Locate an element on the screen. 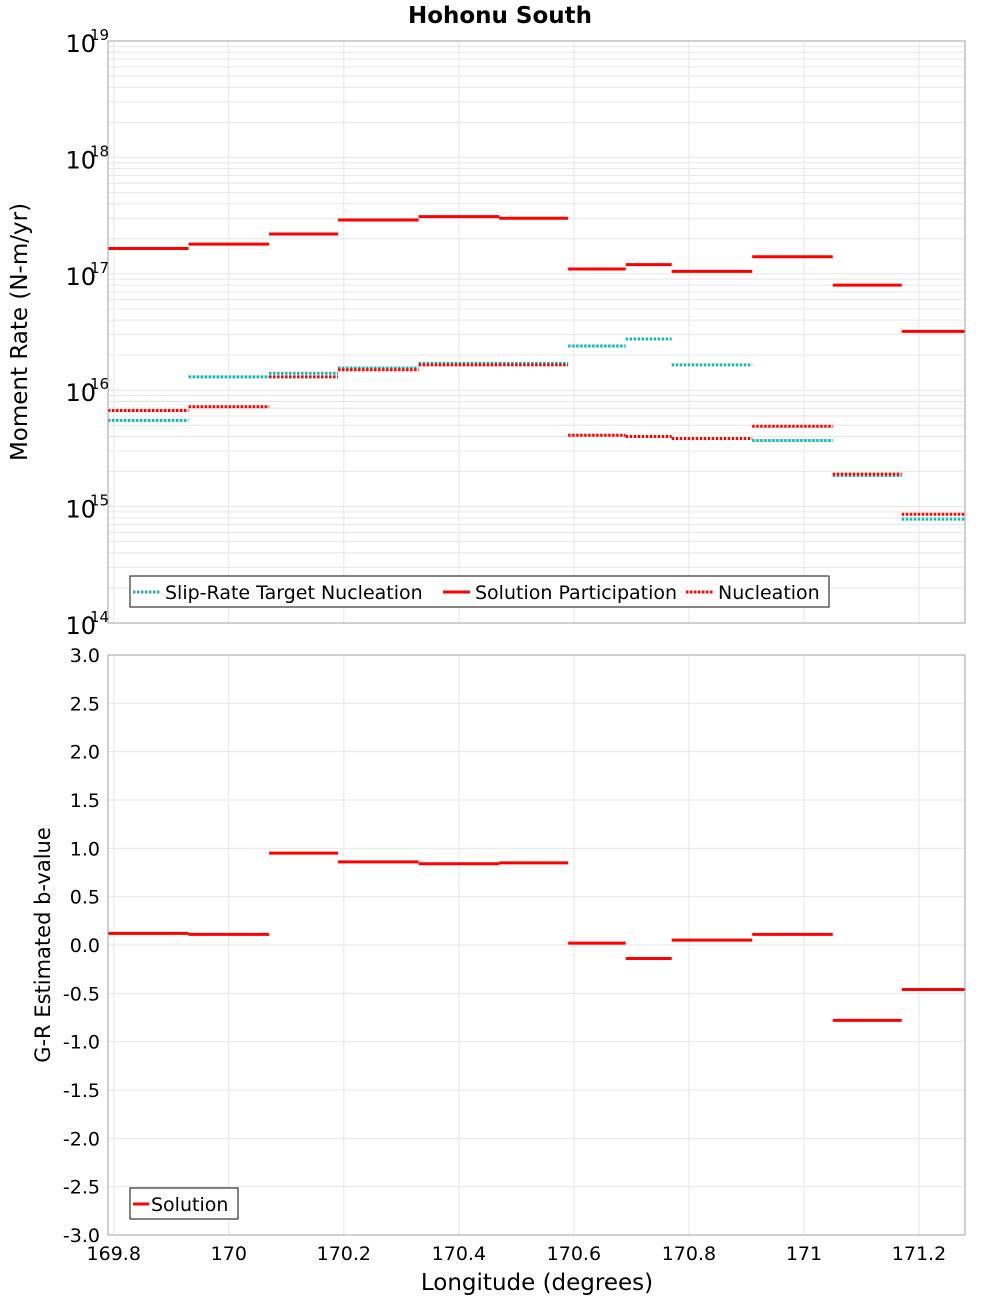 The width and height of the screenshot is (1000, 1300). y-tick-label: 2.5 is located at coordinates (85, 704).